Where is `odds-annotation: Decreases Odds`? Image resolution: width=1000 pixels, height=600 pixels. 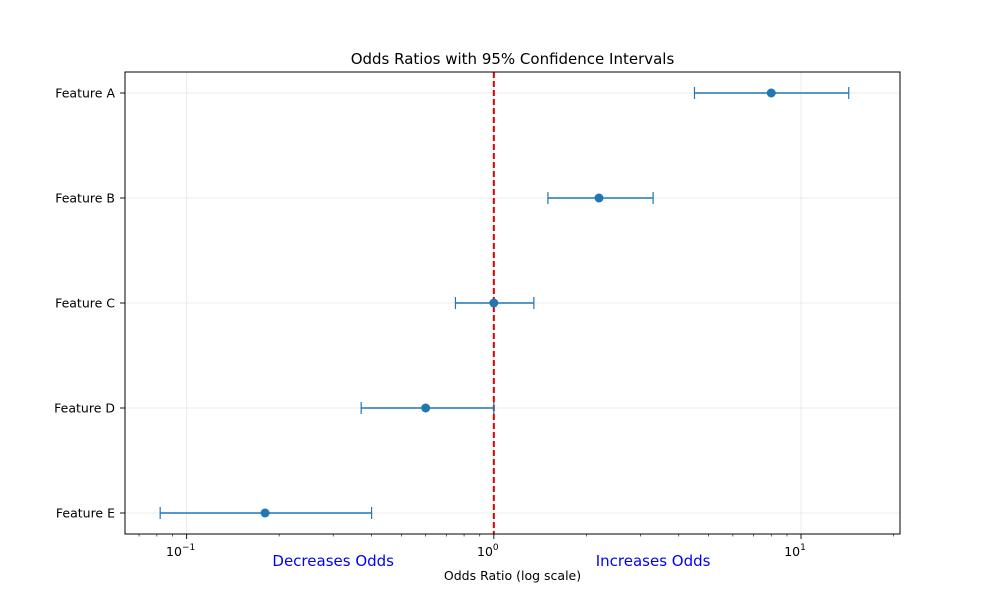 odds-annotation: Decreases Odds is located at coordinates (333, 561).